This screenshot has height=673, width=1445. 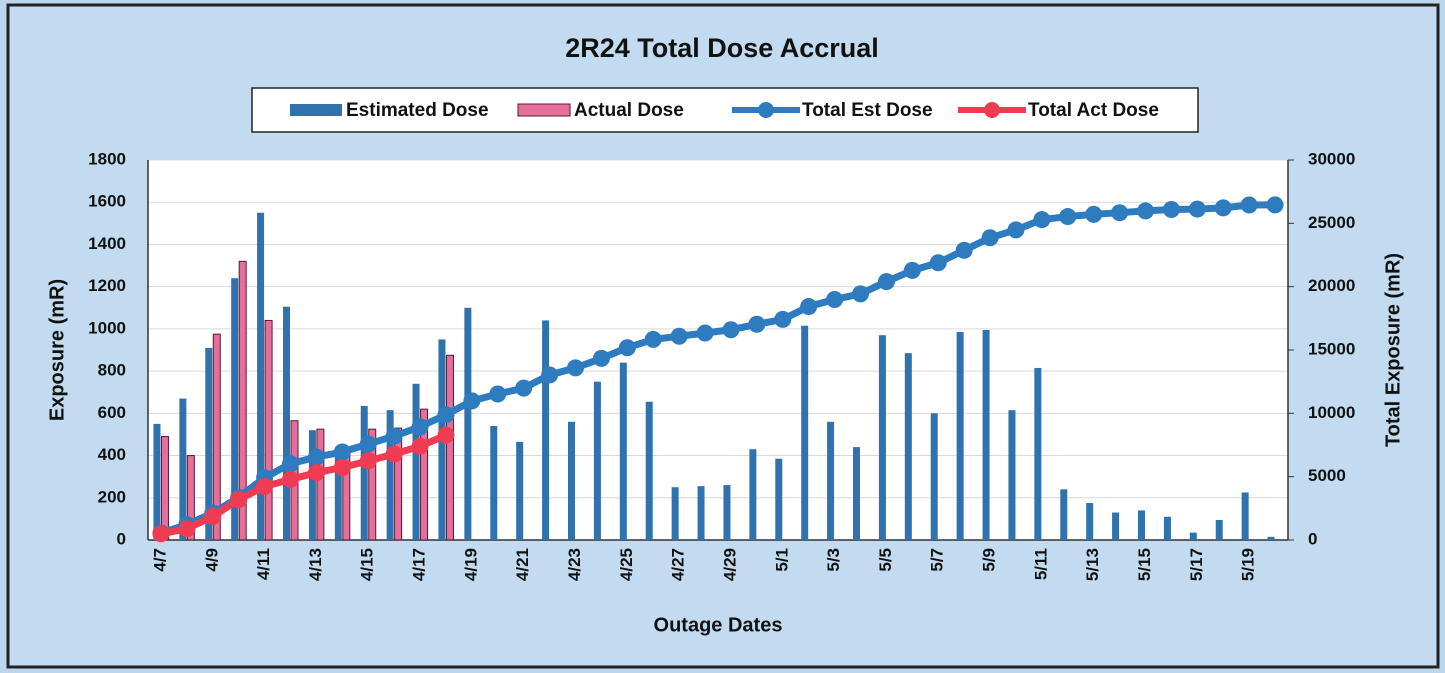 What do you see at coordinates (419, 564) in the screenshot?
I see `x-tick-label: 4/17` at bounding box center [419, 564].